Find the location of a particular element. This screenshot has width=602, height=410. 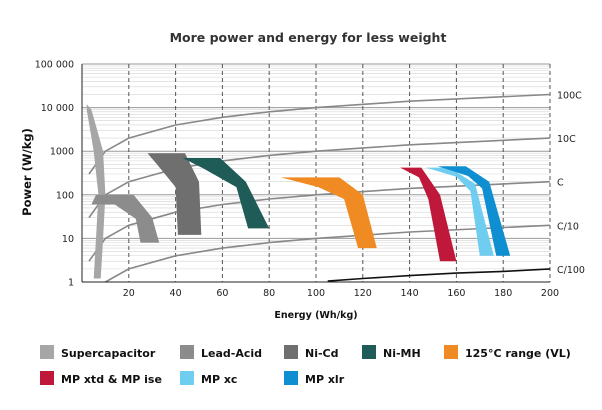

rate-label-10c: 10C is located at coordinates (566, 139).